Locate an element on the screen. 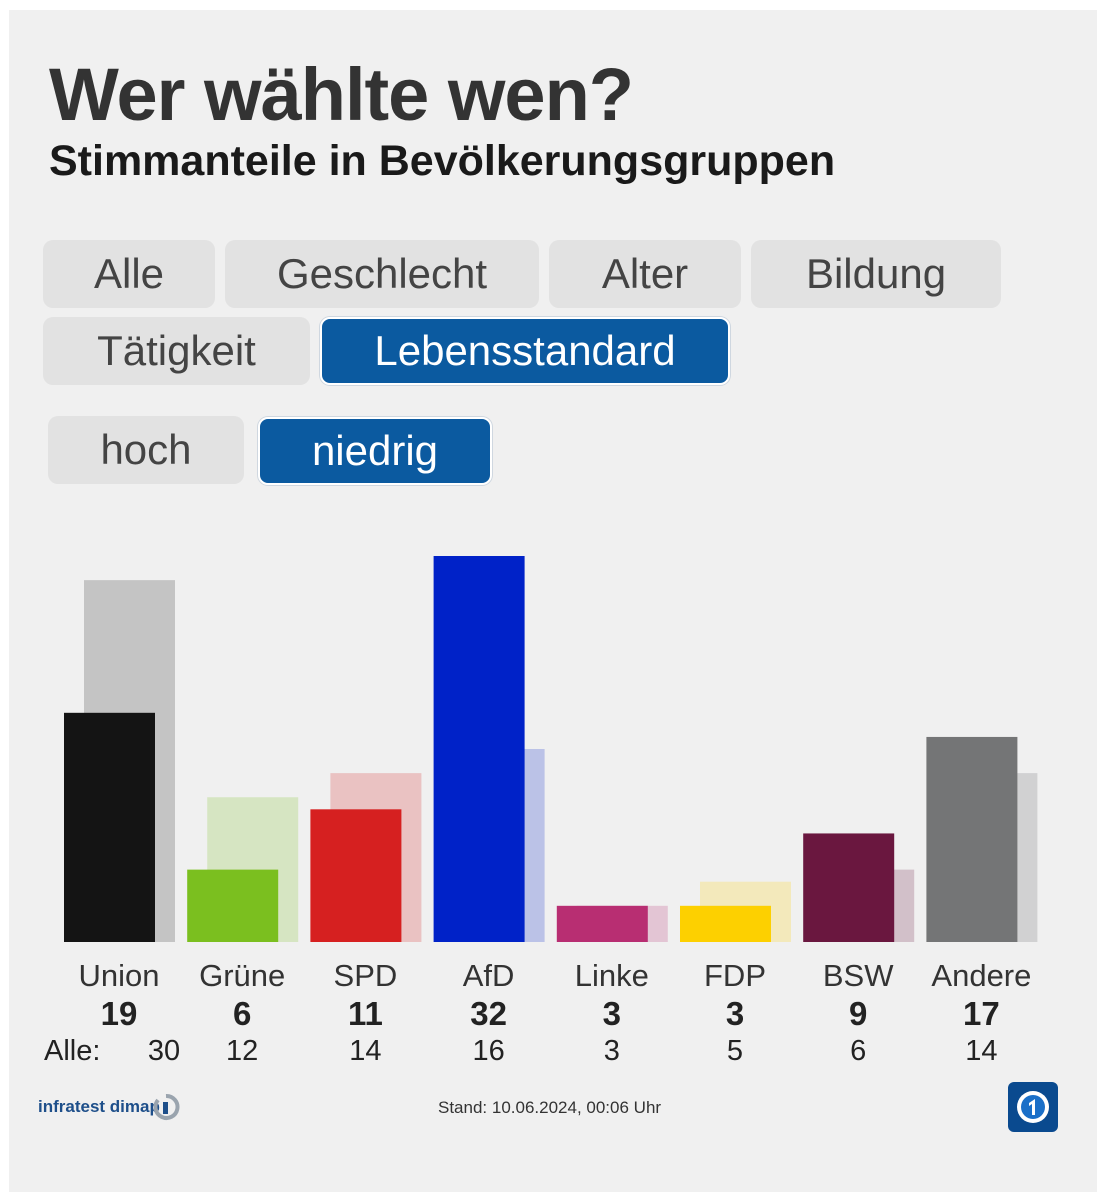 The height and width of the screenshot is (1200, 1106). value-alle-union: 30 is located at coordinates (164, 1051).